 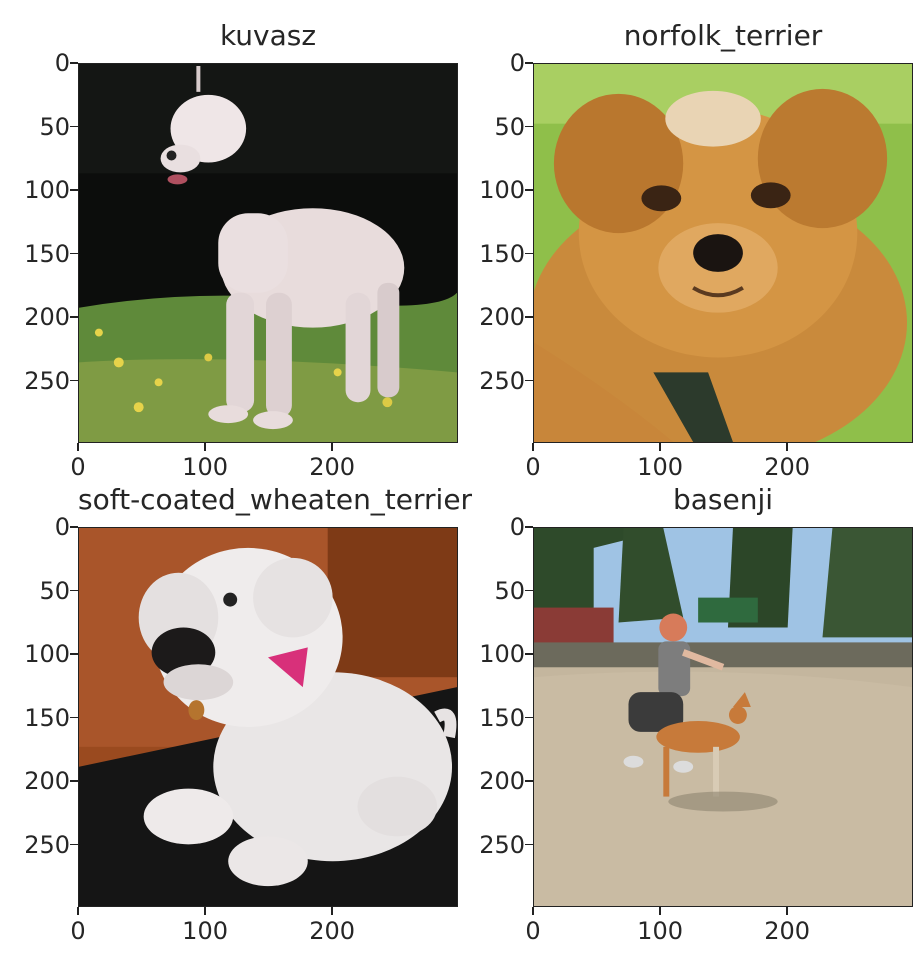 What do you see at coordinates (268, 35) in the screenshot?
I see `subplot-title: kuvasz` at bounding box center [268, 35].